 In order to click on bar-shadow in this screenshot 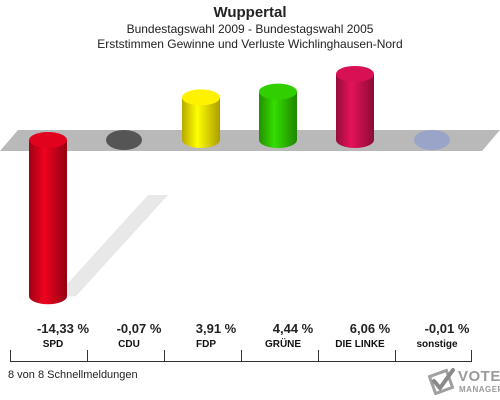, I will do `click(112, 246)`.